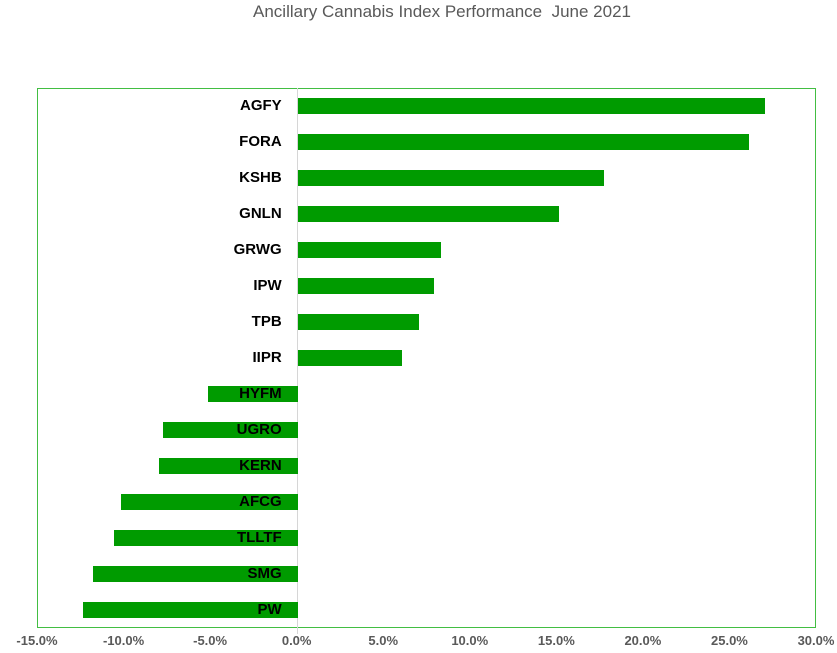 This screenshot has height=653, width=837. Describe the element at coordinates (260, 501) in the screenshot. I see `category-label-afcg: AFCG` at that location.